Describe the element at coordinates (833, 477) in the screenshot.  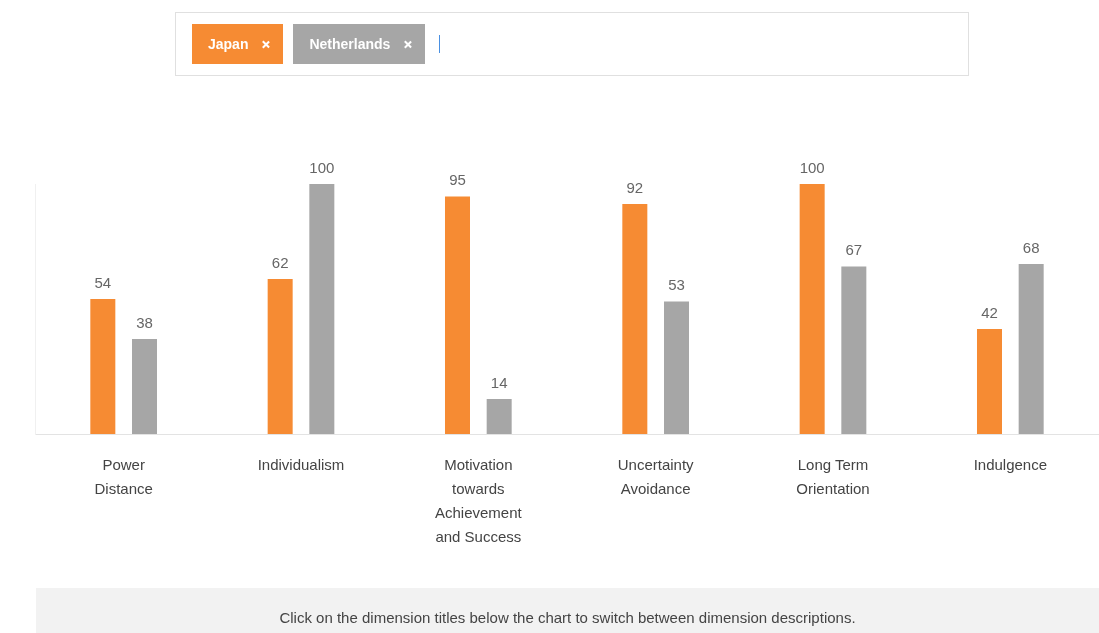
I see `x-tick-label: Long Term Orientation` at that location.